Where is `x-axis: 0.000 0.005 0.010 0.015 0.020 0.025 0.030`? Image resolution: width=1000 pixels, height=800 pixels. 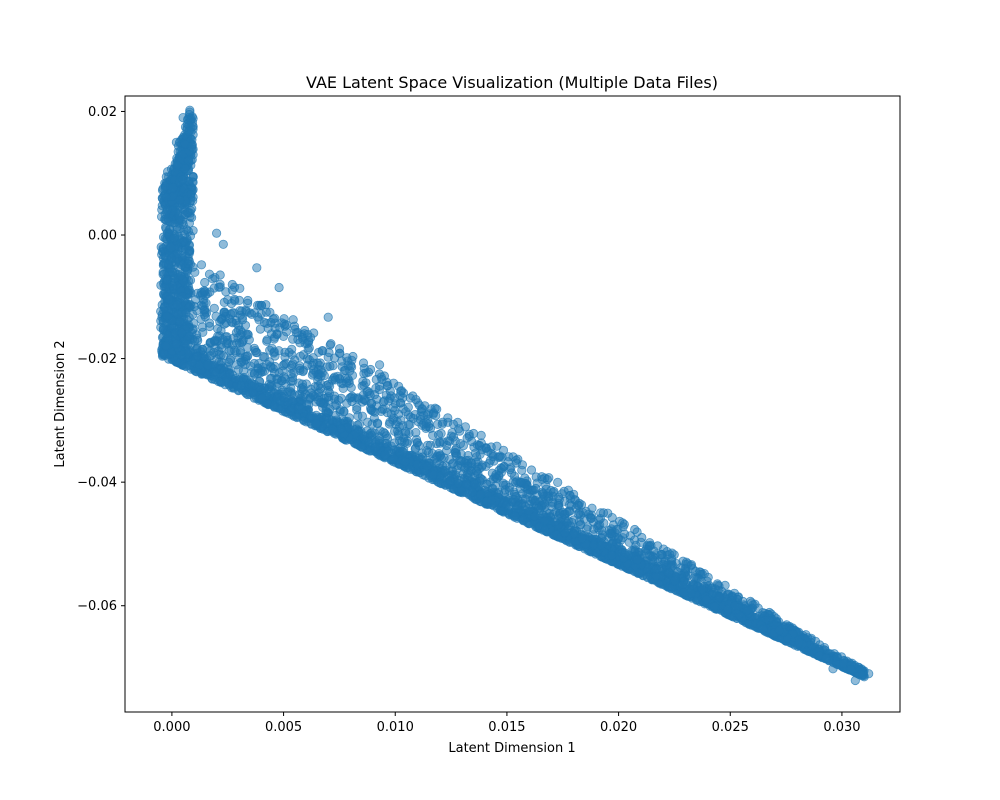
x-axis: 0.000 0.005 0.010 0.015 0.020 0.025 0.030 is located at coordinates (507, 723).